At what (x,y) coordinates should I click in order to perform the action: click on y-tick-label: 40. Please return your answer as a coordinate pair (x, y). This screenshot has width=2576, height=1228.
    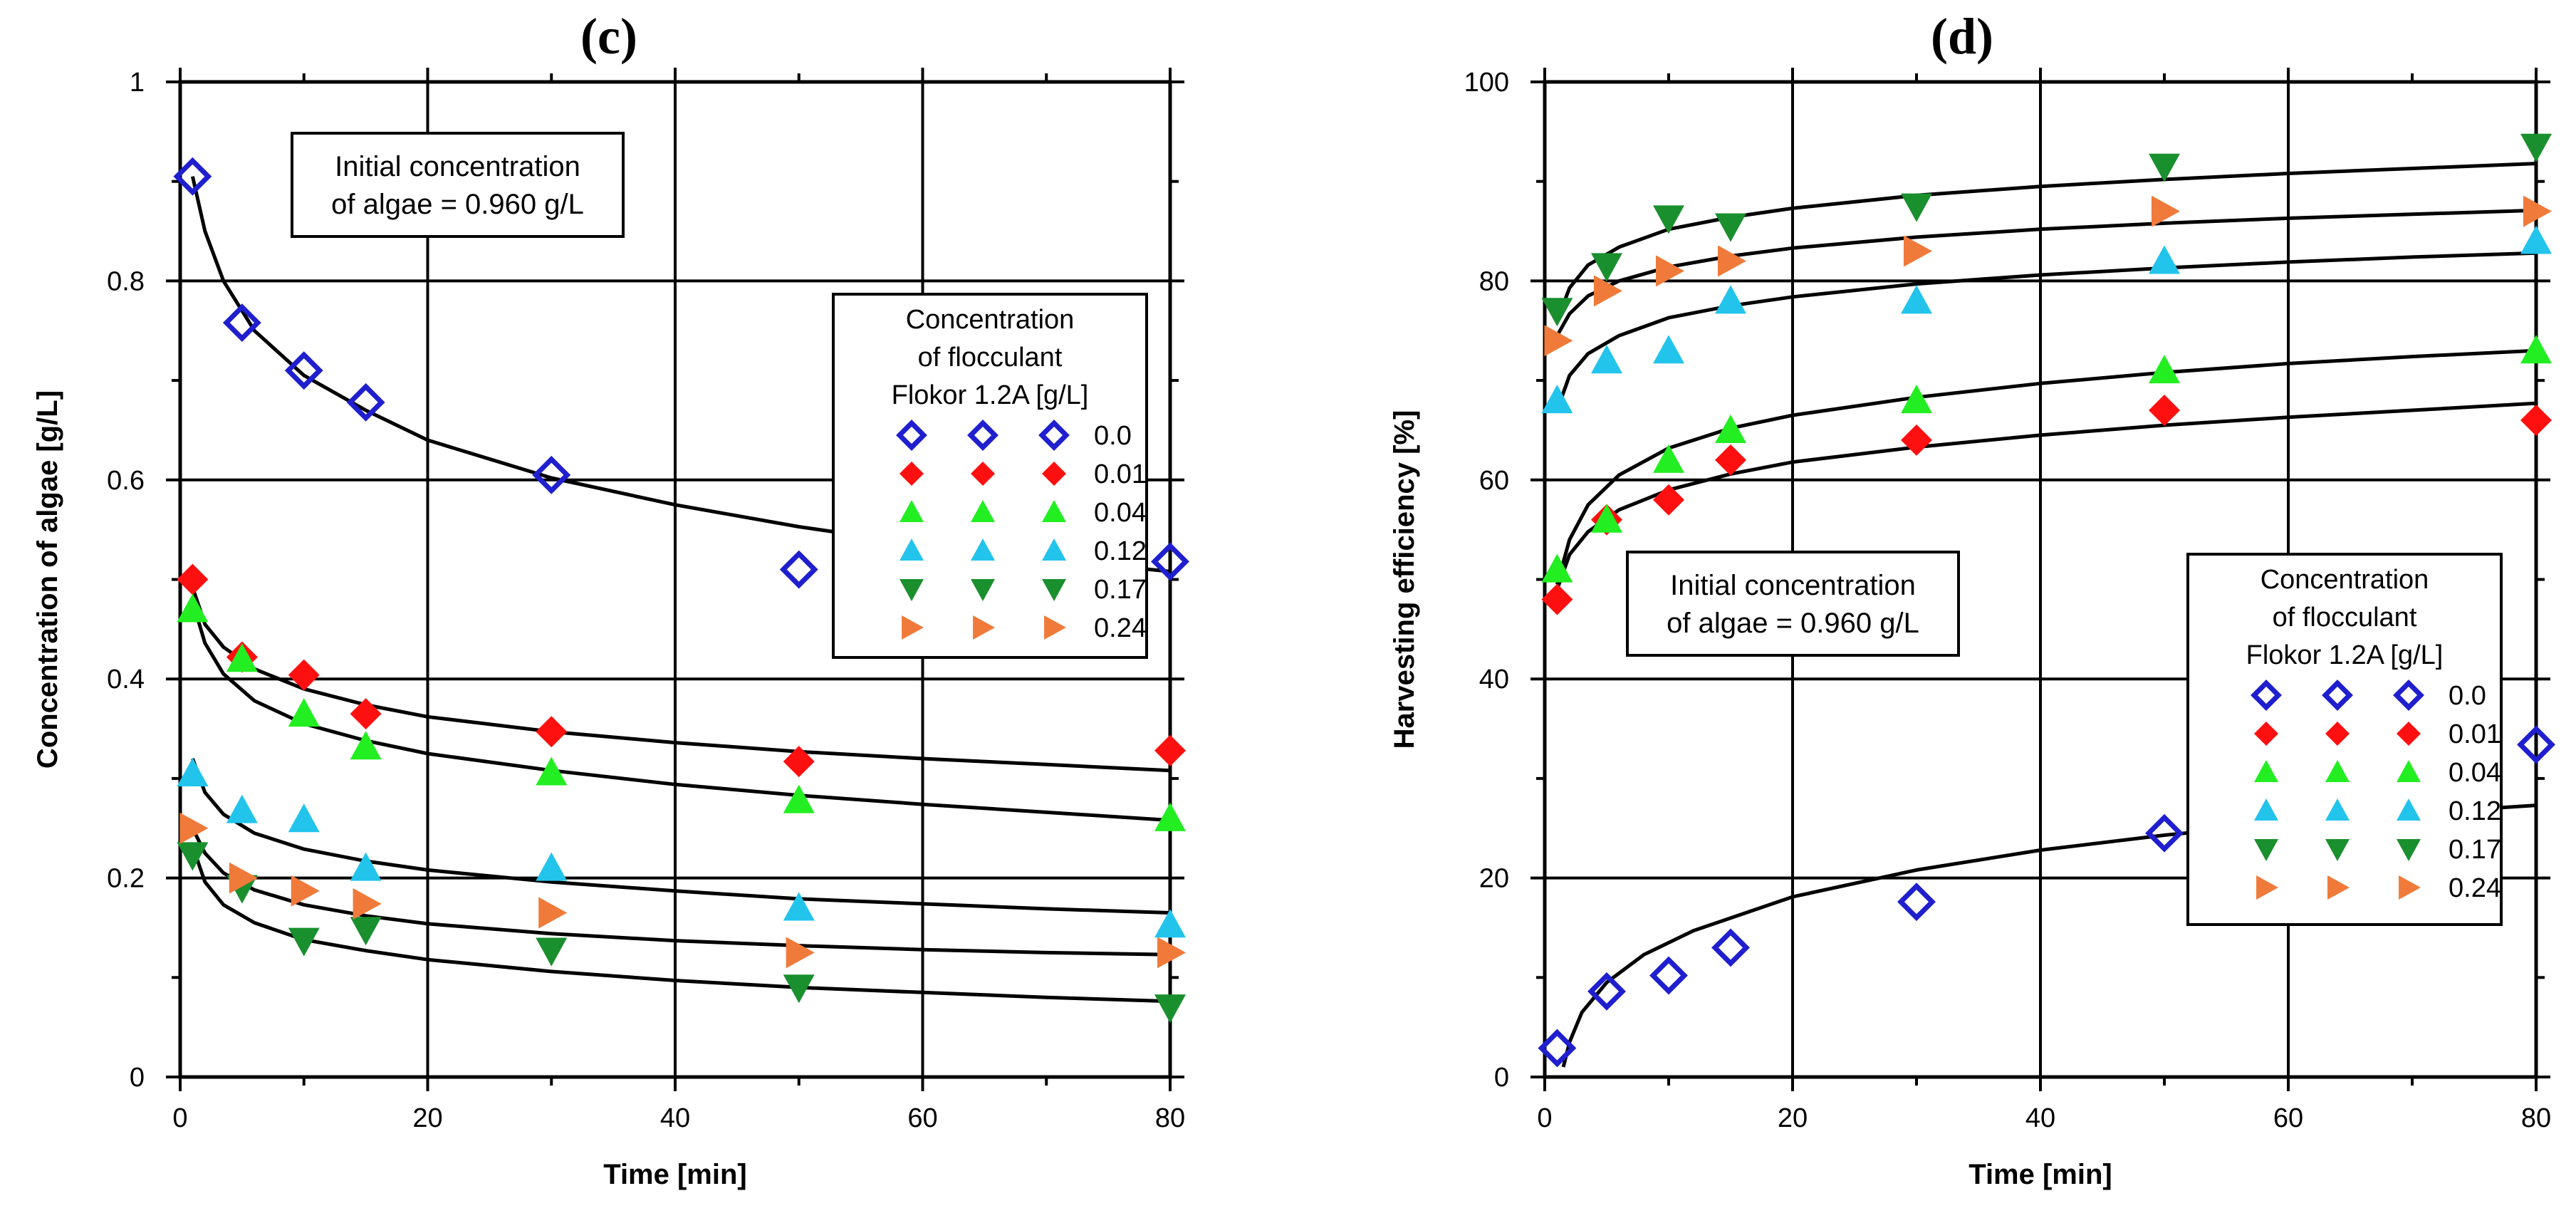
    Looking at the image, I should click on (1494, 679).